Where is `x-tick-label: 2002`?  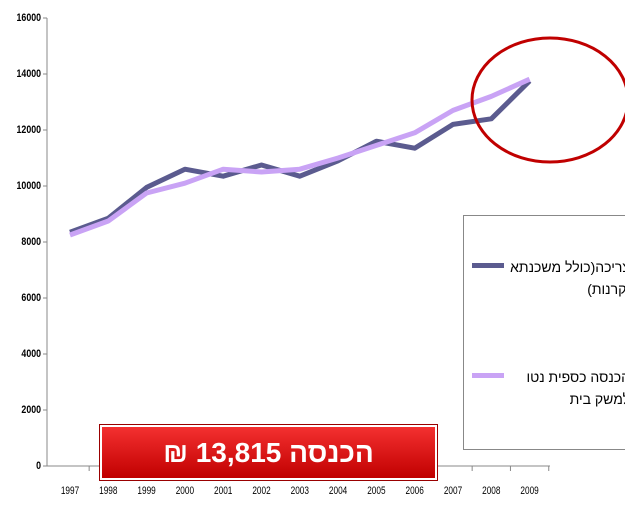 x-tick-label: 2002 is located at coordinates (261, 491).